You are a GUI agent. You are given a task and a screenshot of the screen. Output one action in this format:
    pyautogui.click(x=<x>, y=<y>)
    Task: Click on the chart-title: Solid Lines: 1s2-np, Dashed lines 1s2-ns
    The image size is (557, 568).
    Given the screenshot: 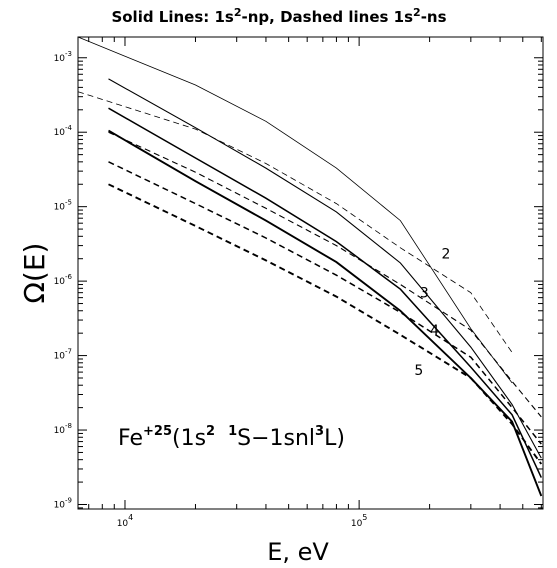 What is the action you would take?
    pyautogui.click(x=278, y=16)
    